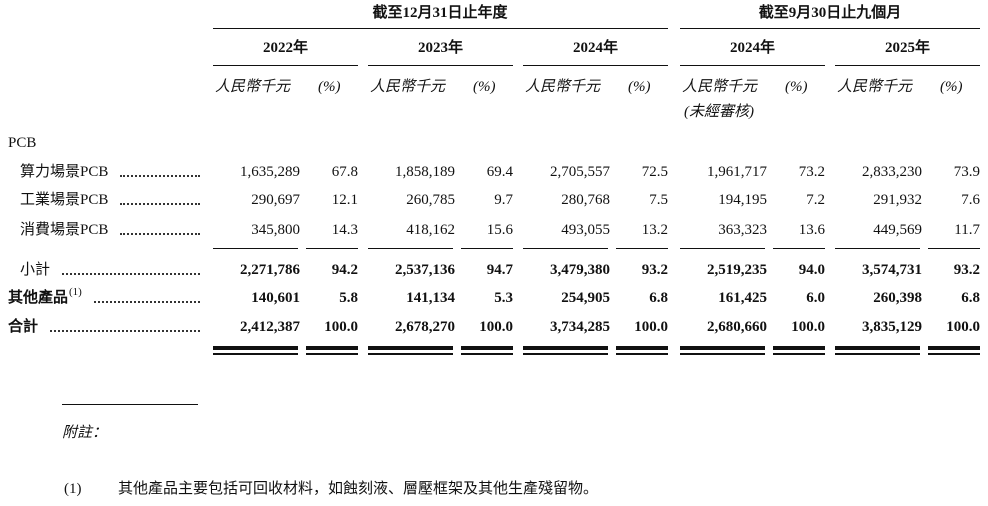  What do you see at coordinates (737, 327) in the screenshot?
I see `amount: 2,680,660` at bounding box center [737, 327].